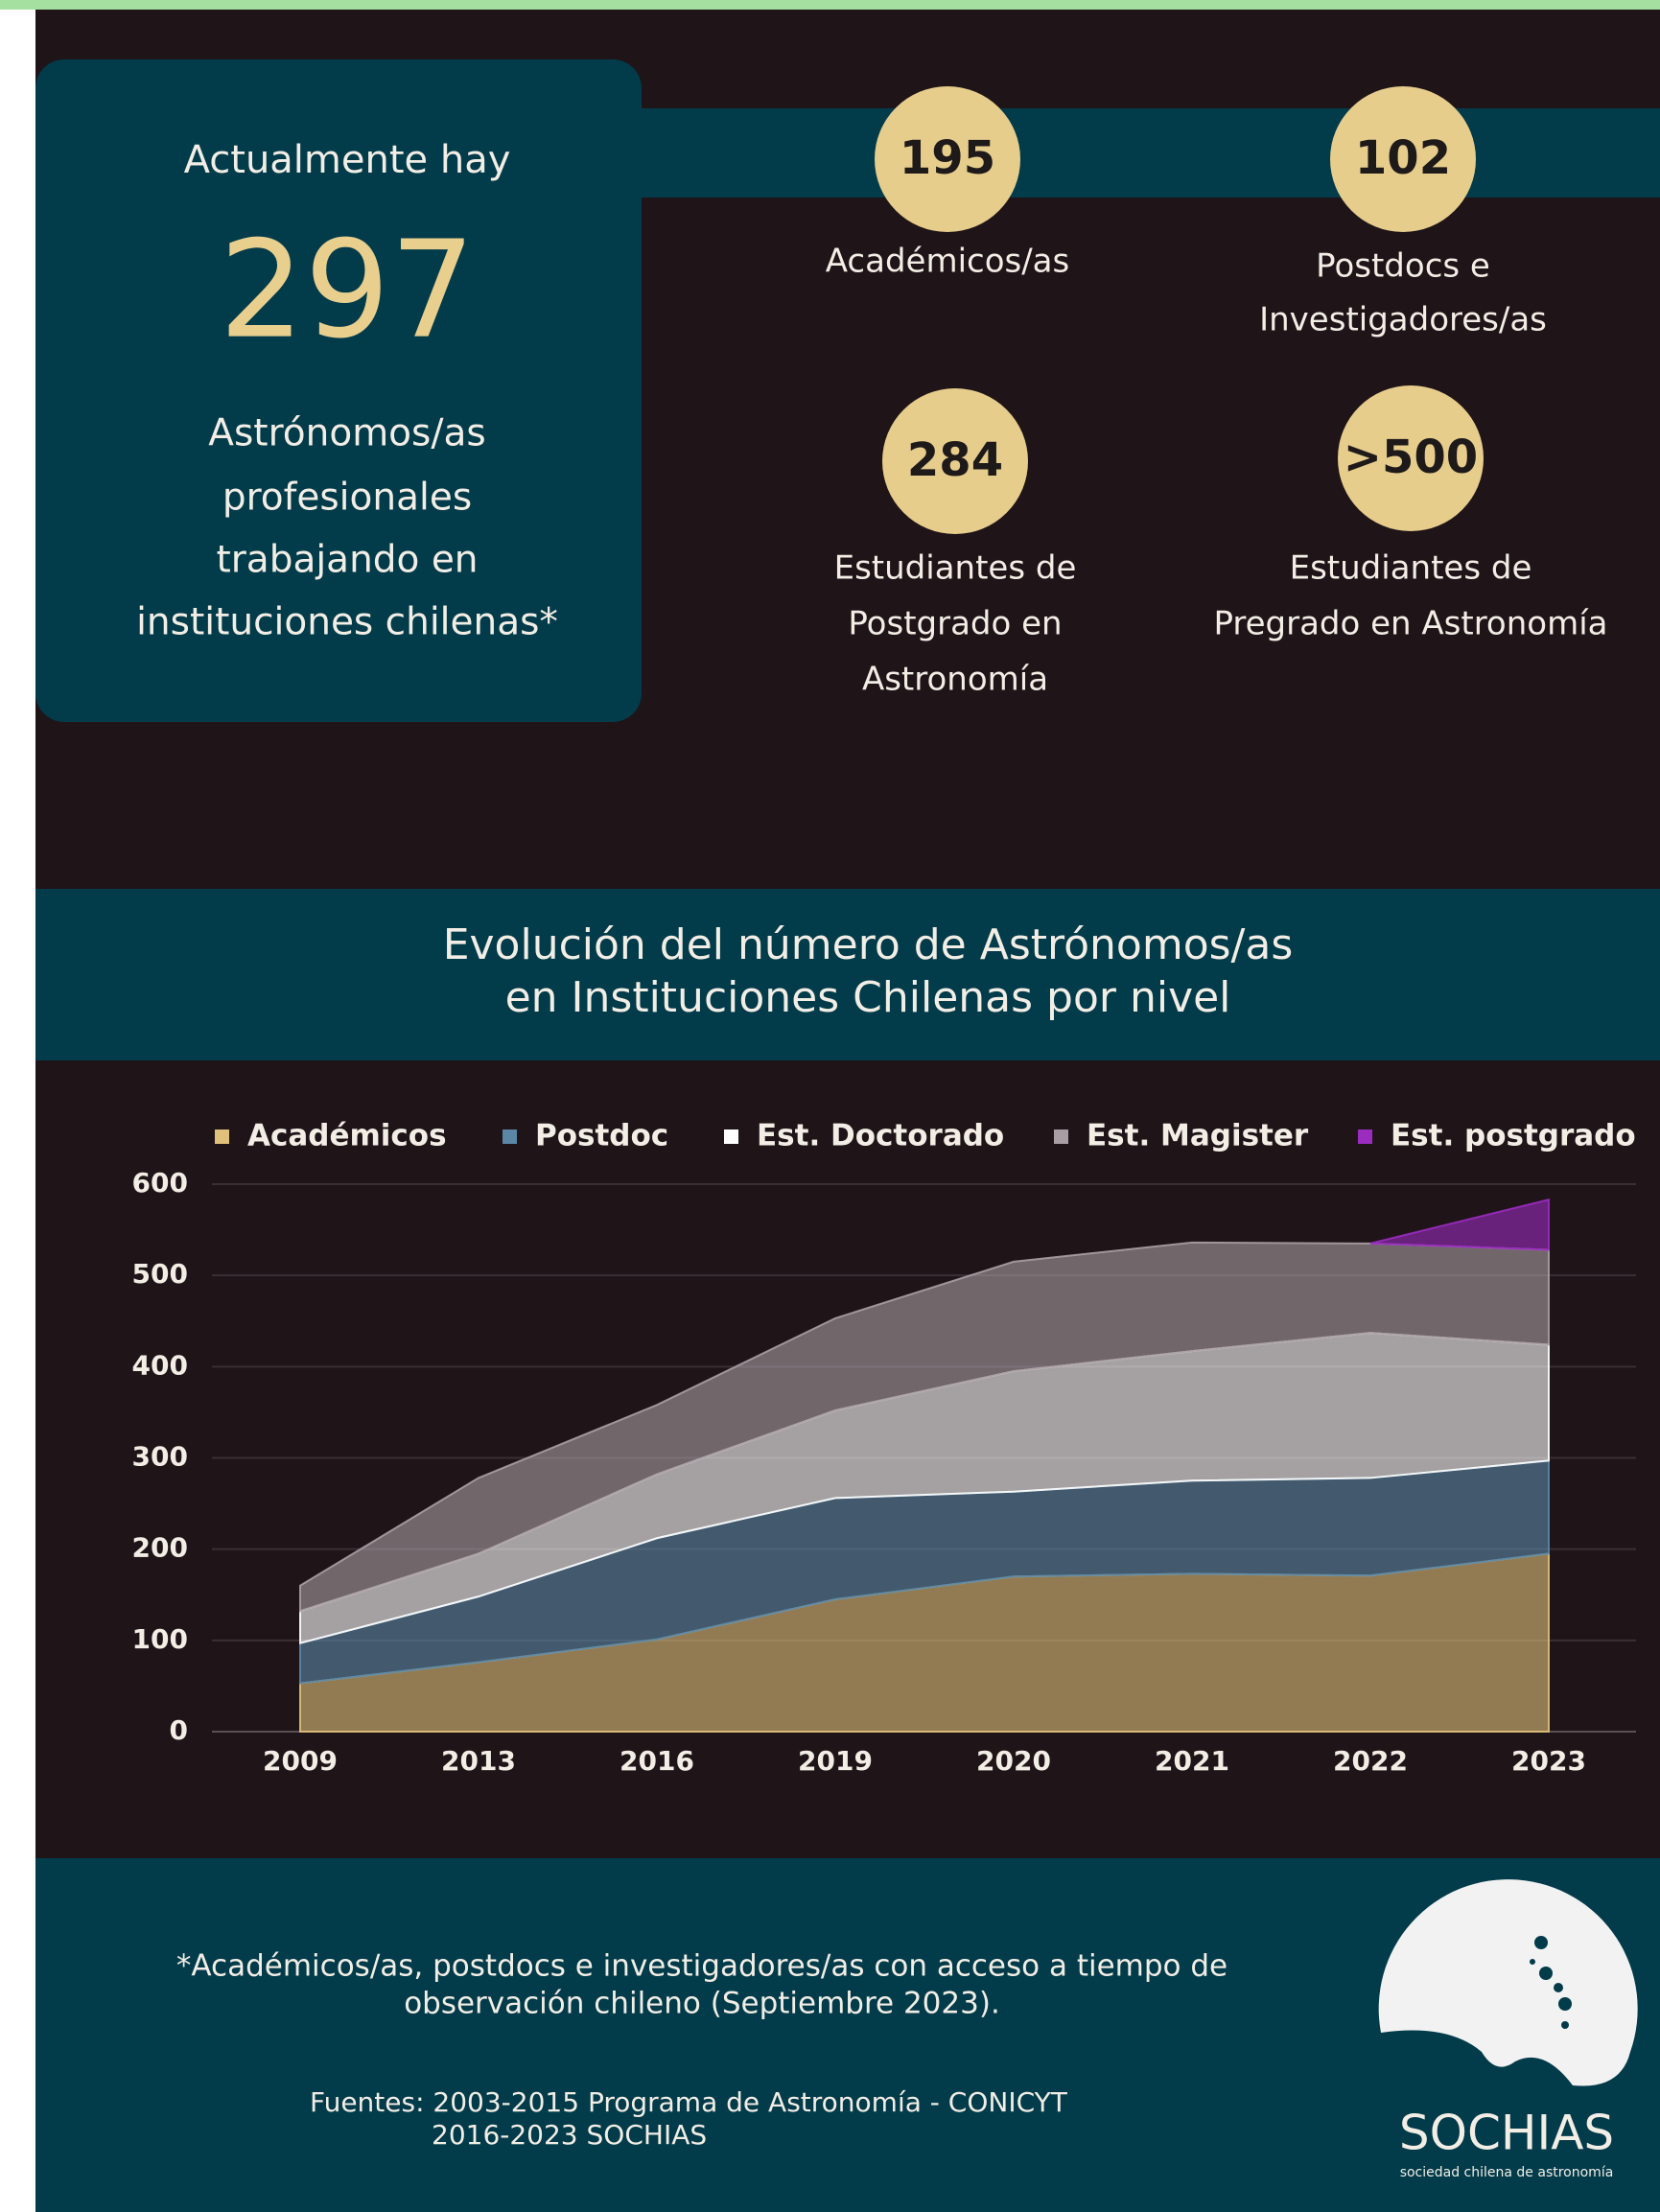 Image resolution: width=1660 pixels, height=2212 pixels. I want to click on y-tick-label: 400, so click(160, 1365).